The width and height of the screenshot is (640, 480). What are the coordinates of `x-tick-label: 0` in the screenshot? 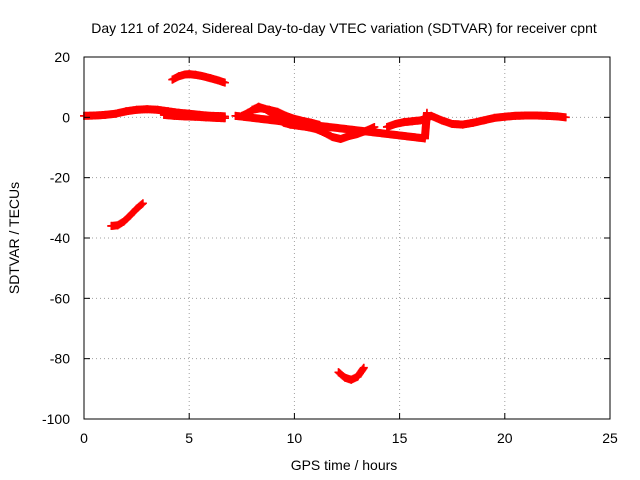 It's located at (84, 438).